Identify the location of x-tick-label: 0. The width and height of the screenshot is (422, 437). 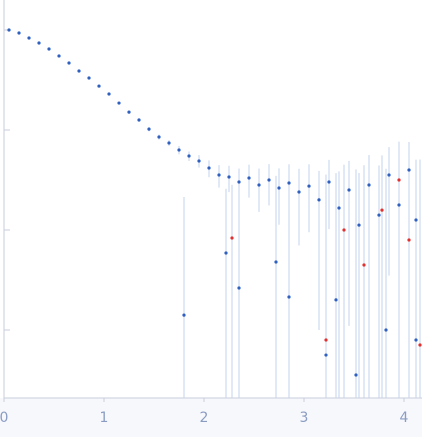
(4, 418).